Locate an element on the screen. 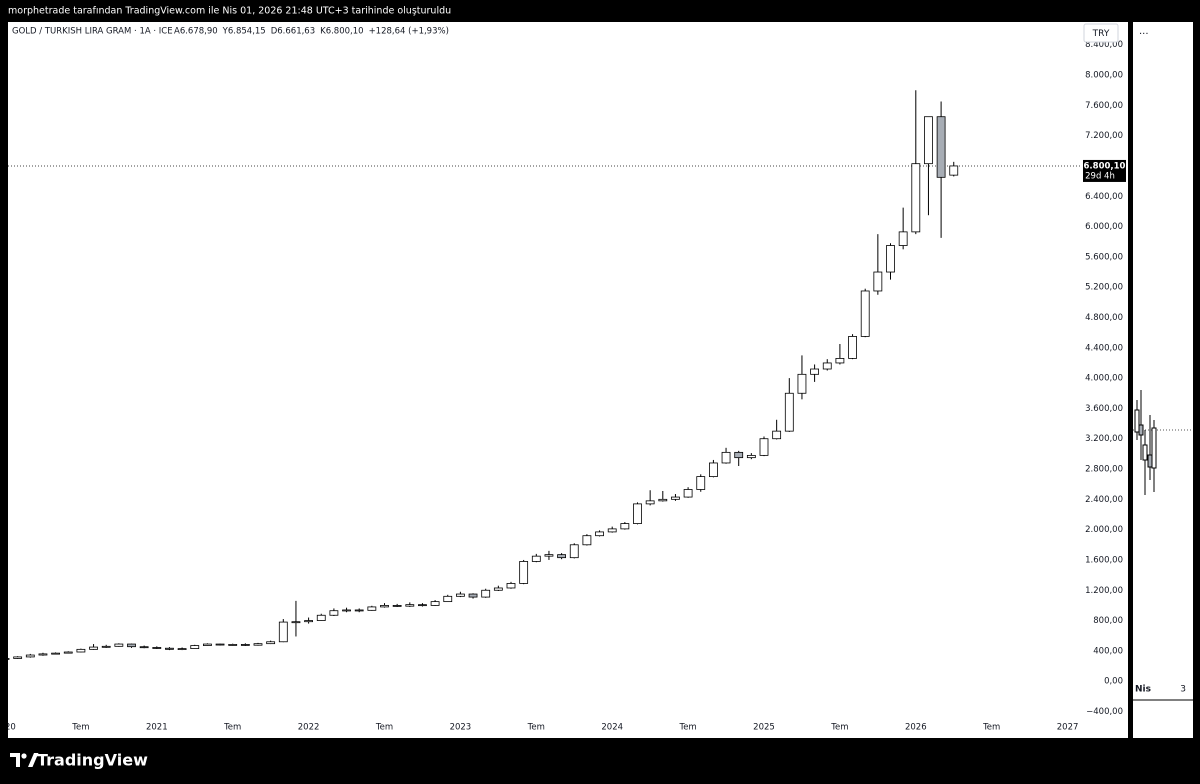 This screenshot has width=1200, height=784. x-tick-label: 2027 is located at coordinates (1068, 728).